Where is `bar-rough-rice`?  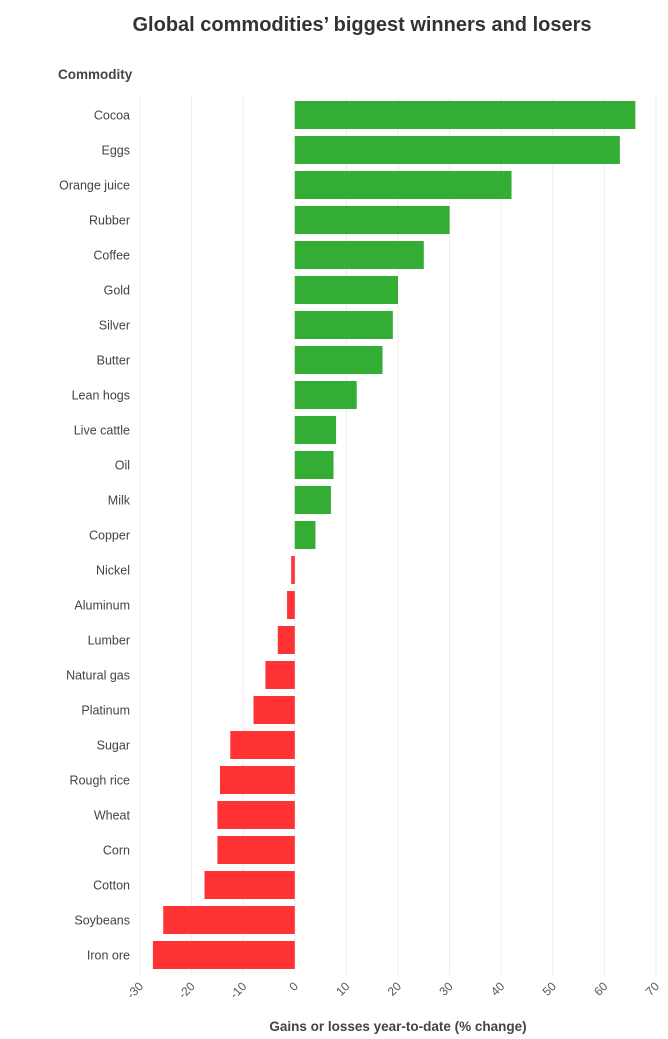
bar-rough-rice is located at coordinates (257, 780).